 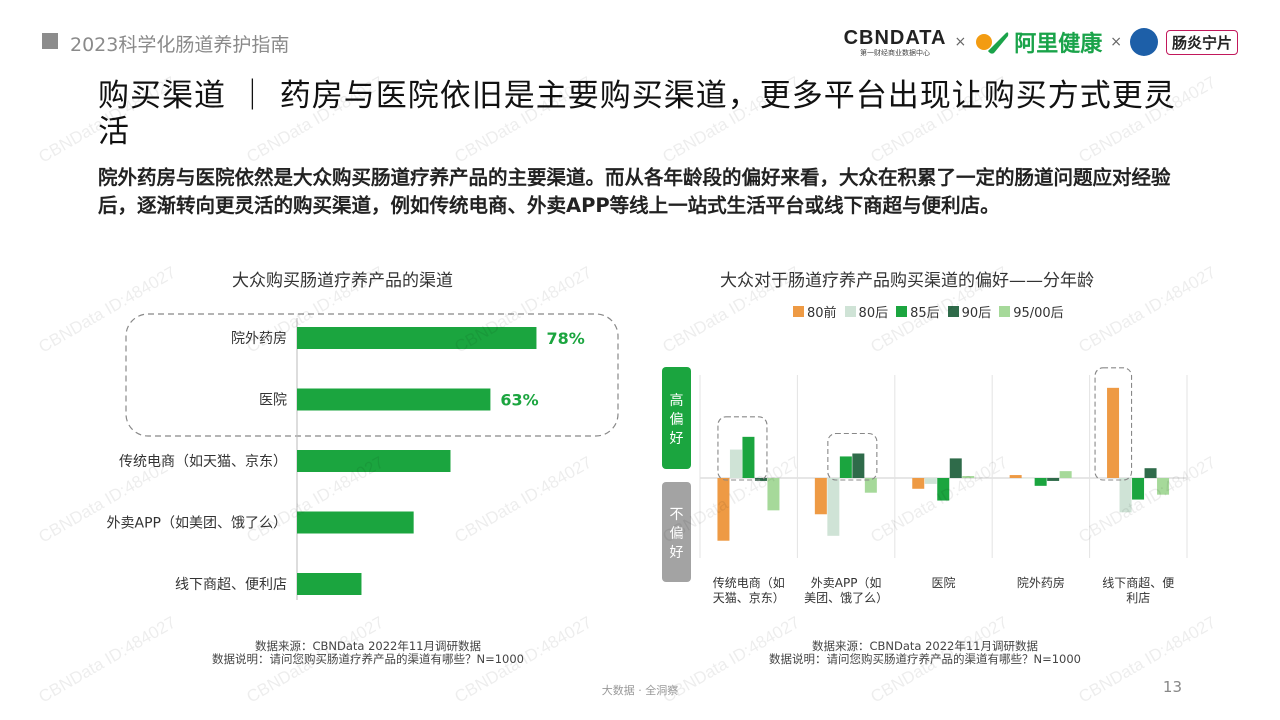 What do you see at coordinates (1058, 44) in the screenshot?
I see `ali-health-name: 阿里健康` at bounding box center [1058, 44].